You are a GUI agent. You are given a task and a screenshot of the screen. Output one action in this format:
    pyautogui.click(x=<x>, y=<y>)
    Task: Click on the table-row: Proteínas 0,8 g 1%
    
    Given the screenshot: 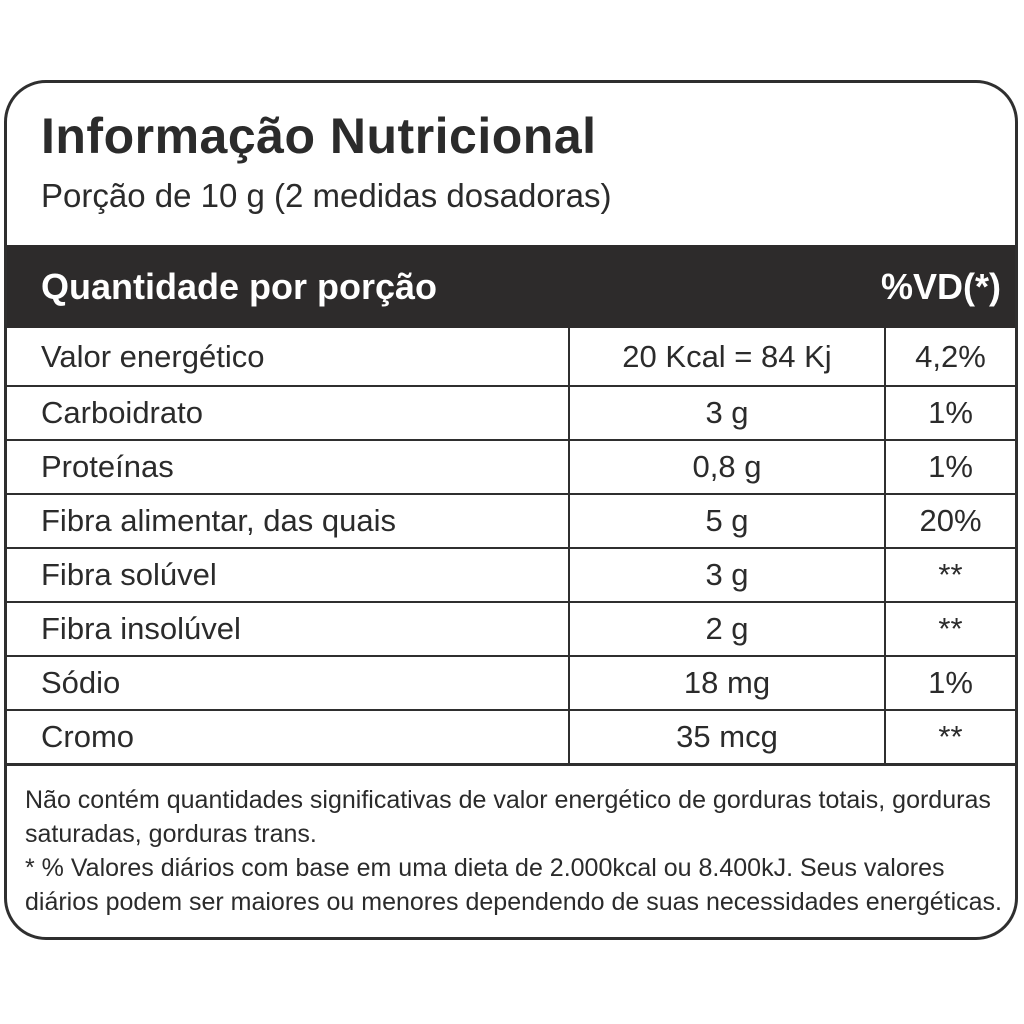 What is the action you would take?
    pyautogui.click(x=511, y=467)
    